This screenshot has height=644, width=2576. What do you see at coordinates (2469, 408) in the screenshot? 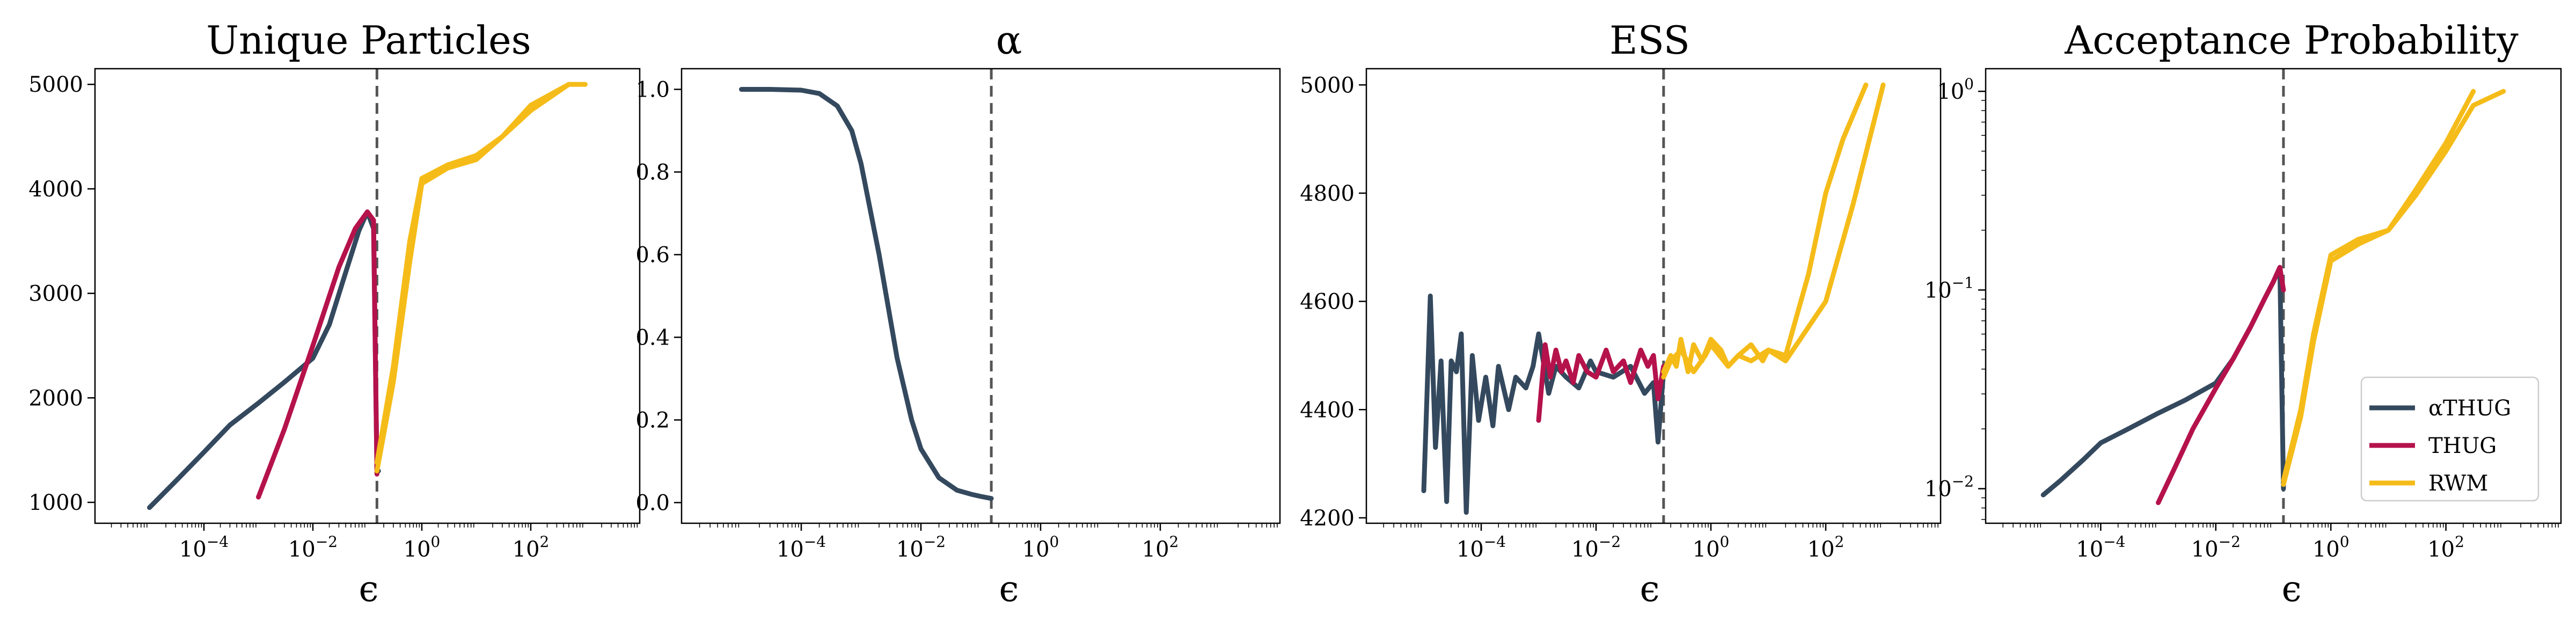
I see `legend-label-alpha-thug: αTHUG` at bounding box center [2469, 408].